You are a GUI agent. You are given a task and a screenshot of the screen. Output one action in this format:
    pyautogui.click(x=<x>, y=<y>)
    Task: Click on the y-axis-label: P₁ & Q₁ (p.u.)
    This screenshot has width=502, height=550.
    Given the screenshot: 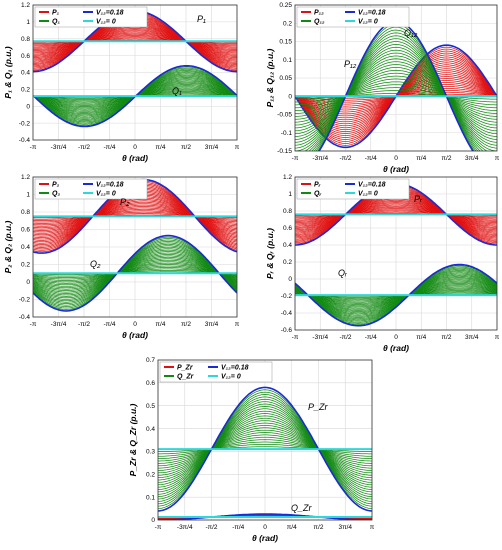 What is the action you would take?
    pyautogui.click(x=8, y=72)
    